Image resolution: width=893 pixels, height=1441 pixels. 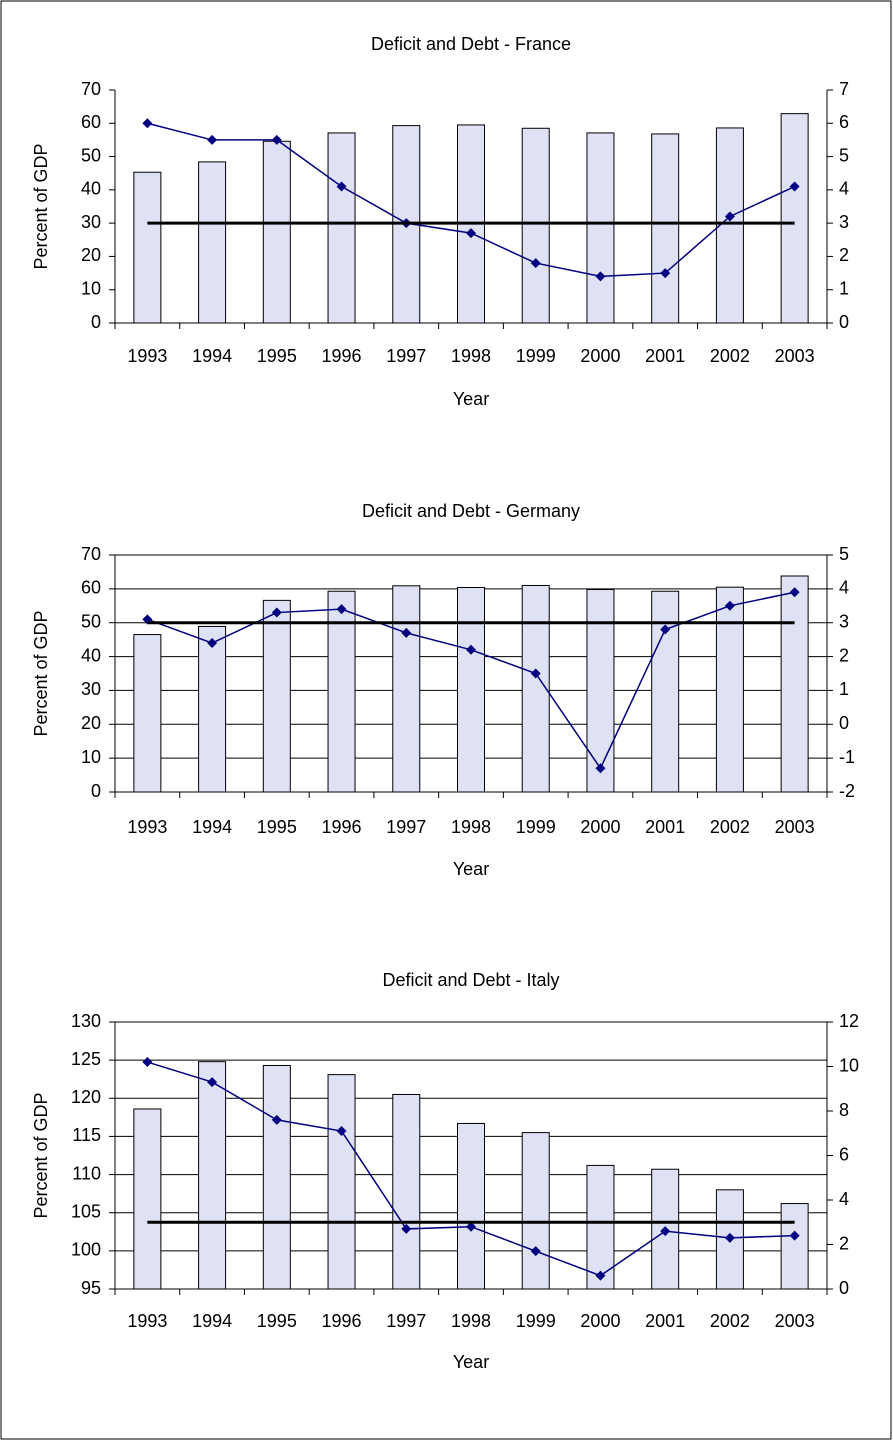 I want to click on y-tick-label: 120, so click(x=86, y=1097).